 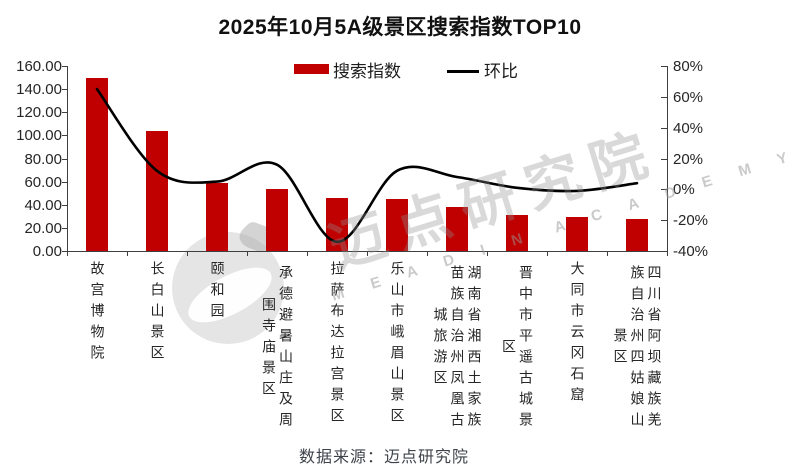 What do you see at coordinates (667, 158) in the screenshot?
I see `secondary-y-axis-line` at bounding box center [667, 158].